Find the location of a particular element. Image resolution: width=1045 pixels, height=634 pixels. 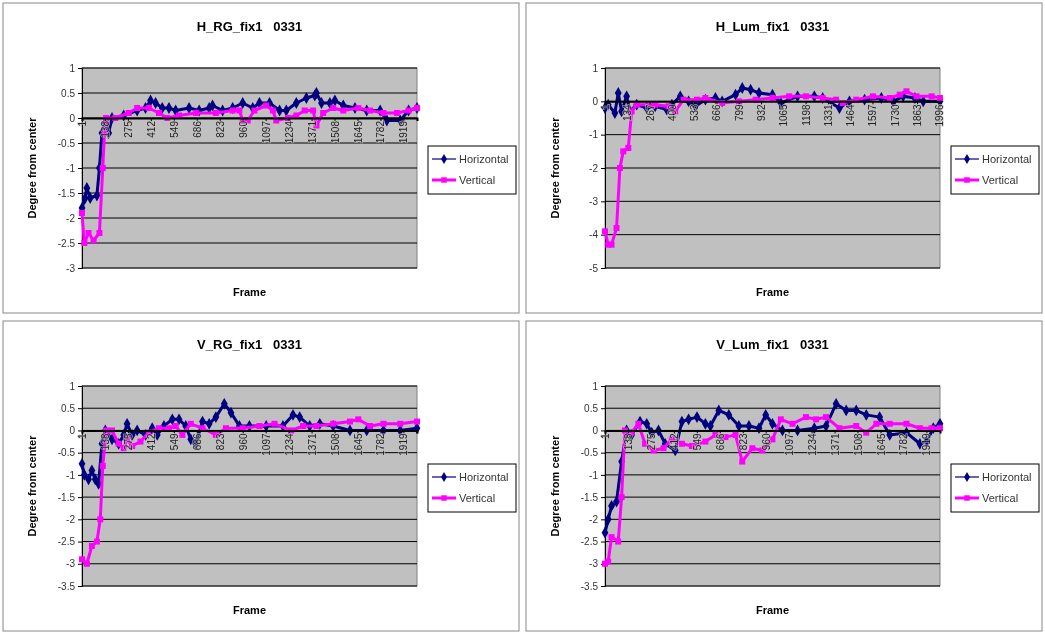

x-tick-label: 1198 is located at coordinates (806, 114).